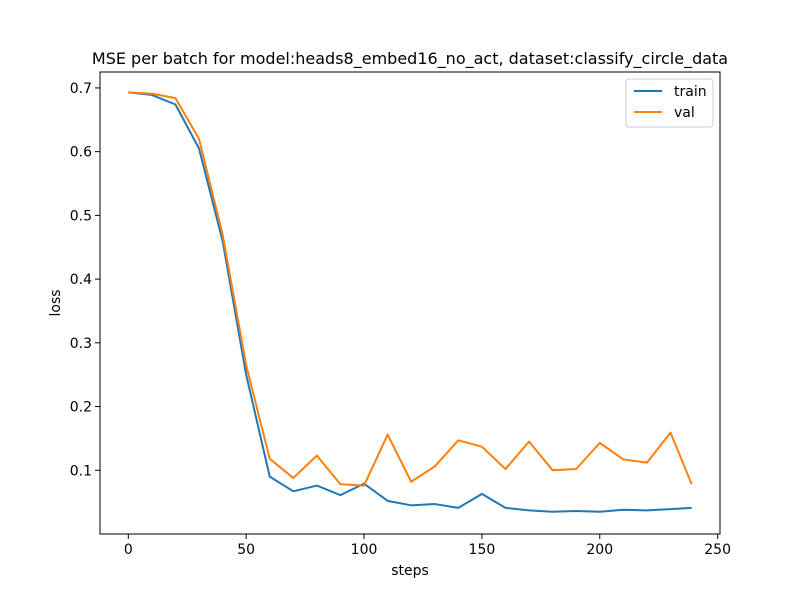  Describe the element at coordinates (410, 571) in the screenshot. I see `x-axis-label: steps` at that location.